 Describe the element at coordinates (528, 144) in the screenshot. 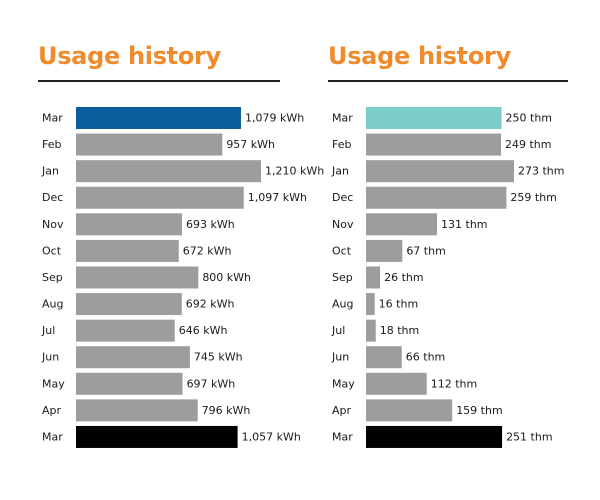

I see `gas-value-label: 249 thm` at that location.